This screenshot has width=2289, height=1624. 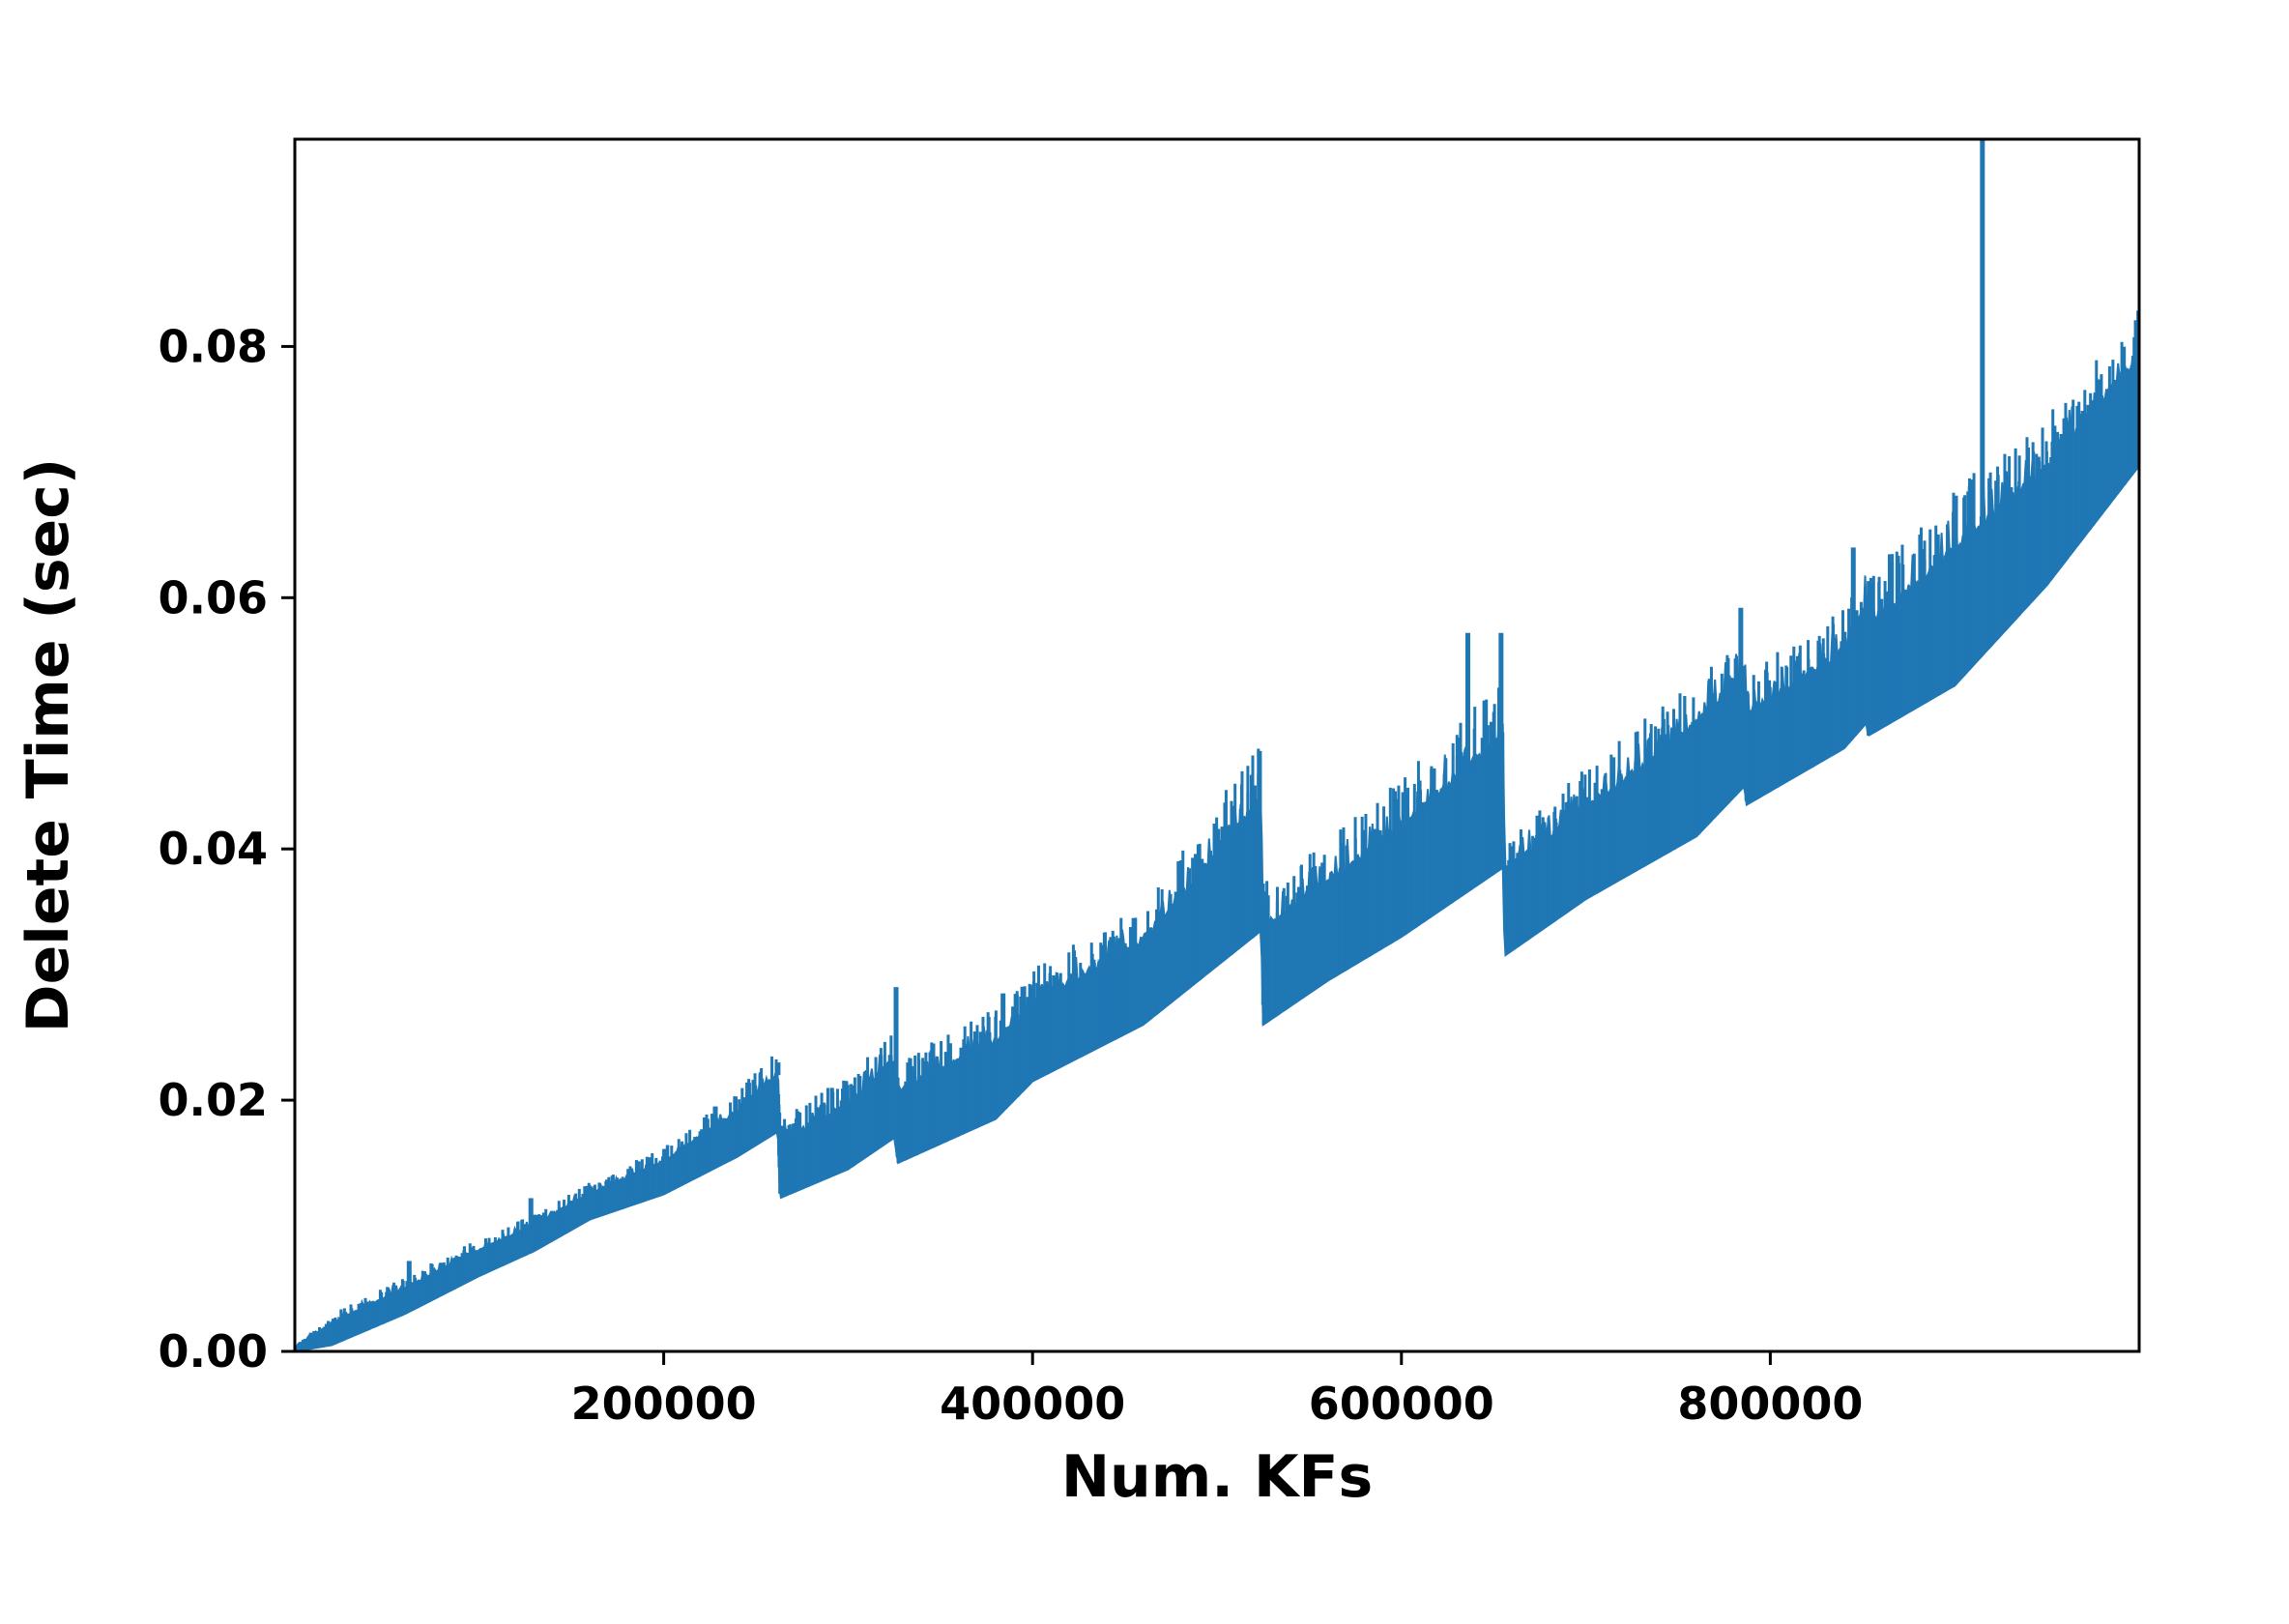 I want to click on y-tick-label: 0.00, so click(x=214, y=1351).